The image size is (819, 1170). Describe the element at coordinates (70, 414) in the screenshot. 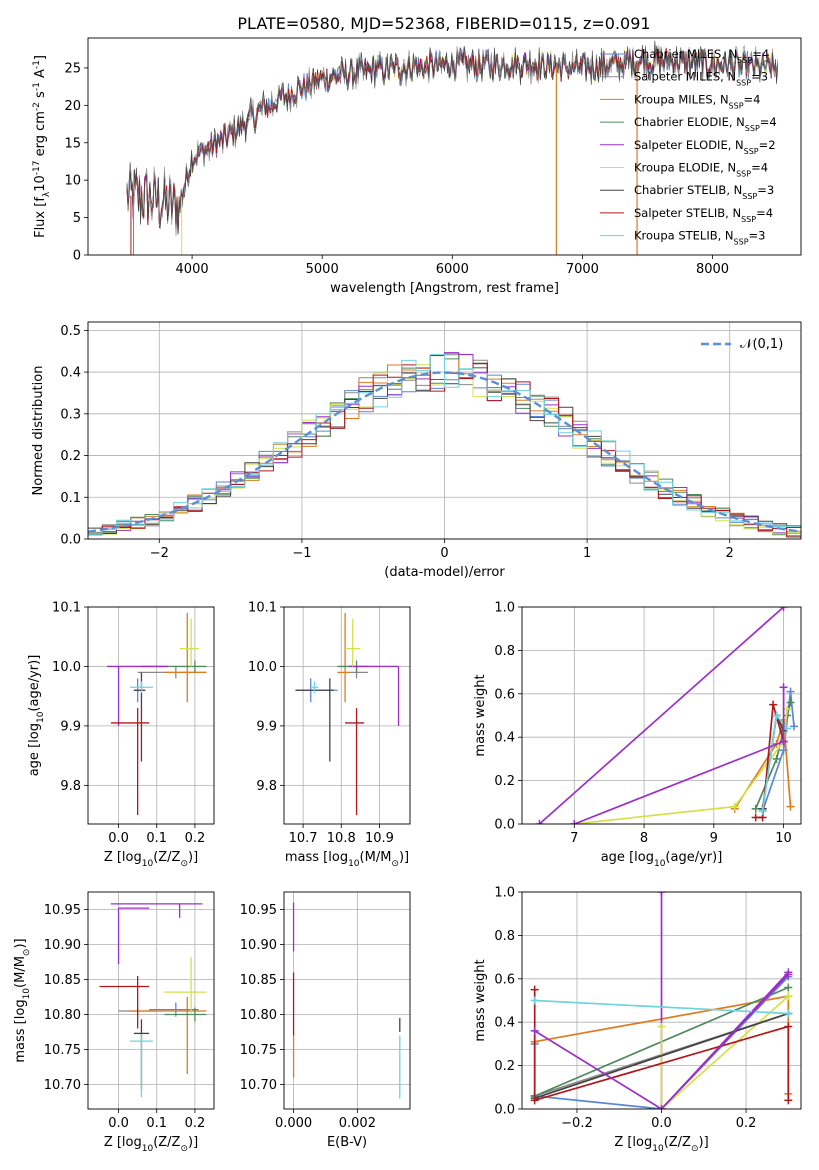

I see `y-tick-label: 0.3` at that location.